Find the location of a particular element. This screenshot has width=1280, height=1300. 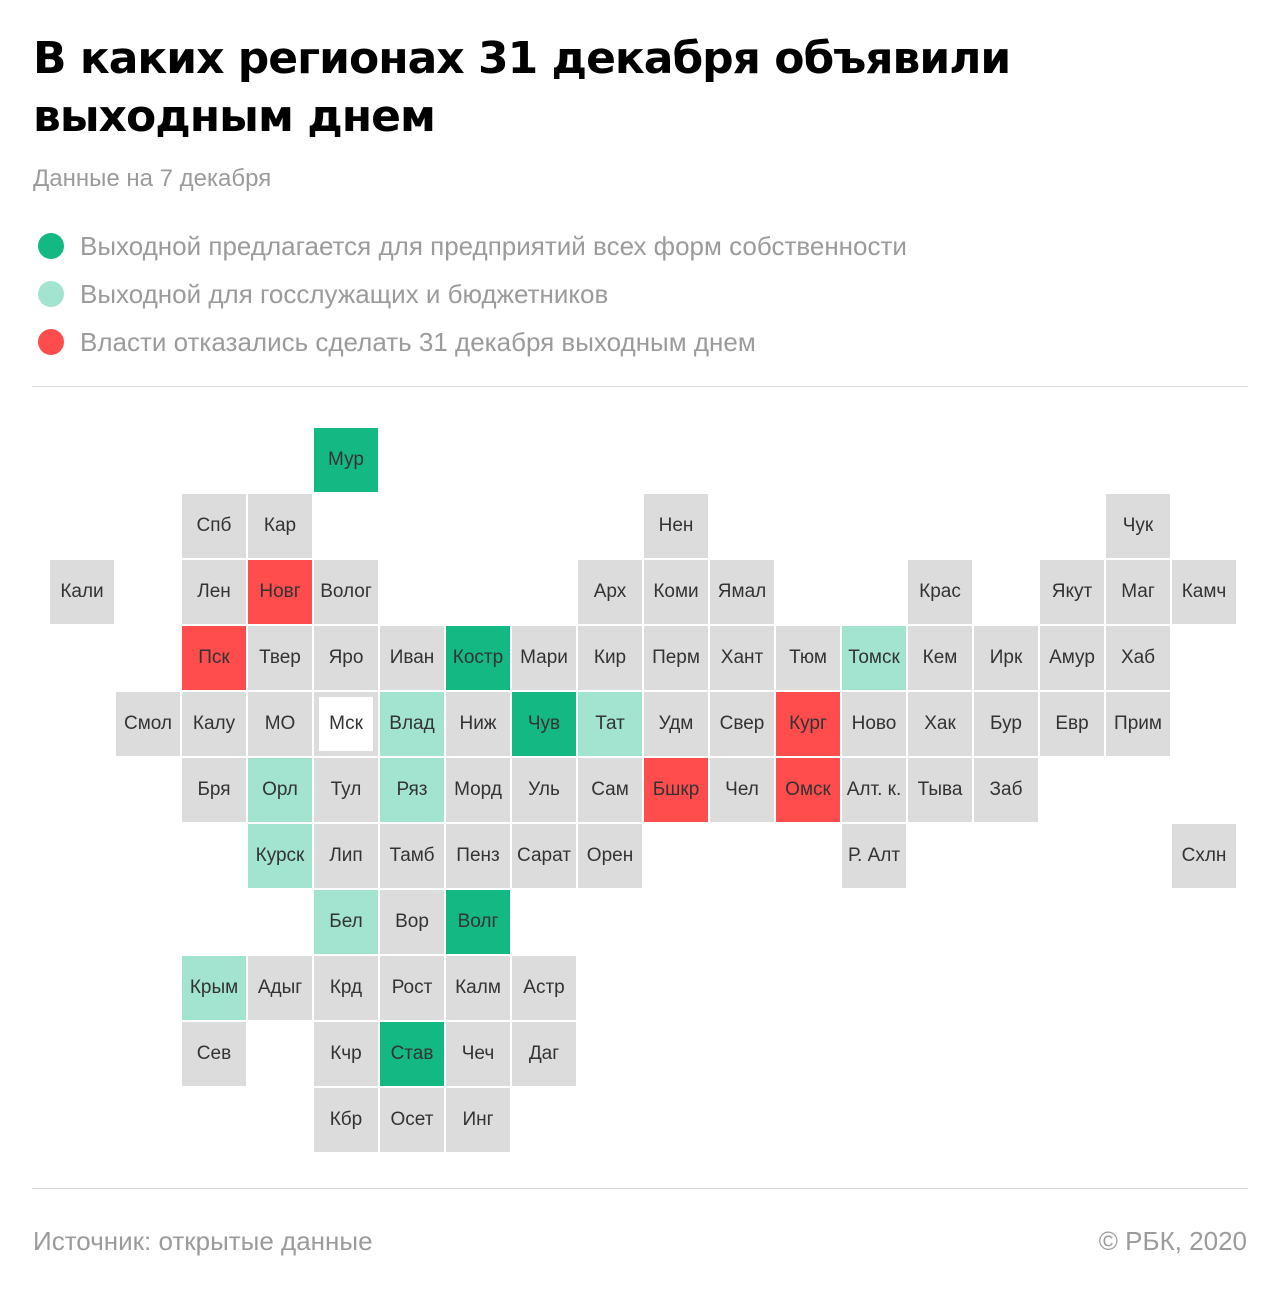

region-tile: Адыг is located at coordinates (280, 988).